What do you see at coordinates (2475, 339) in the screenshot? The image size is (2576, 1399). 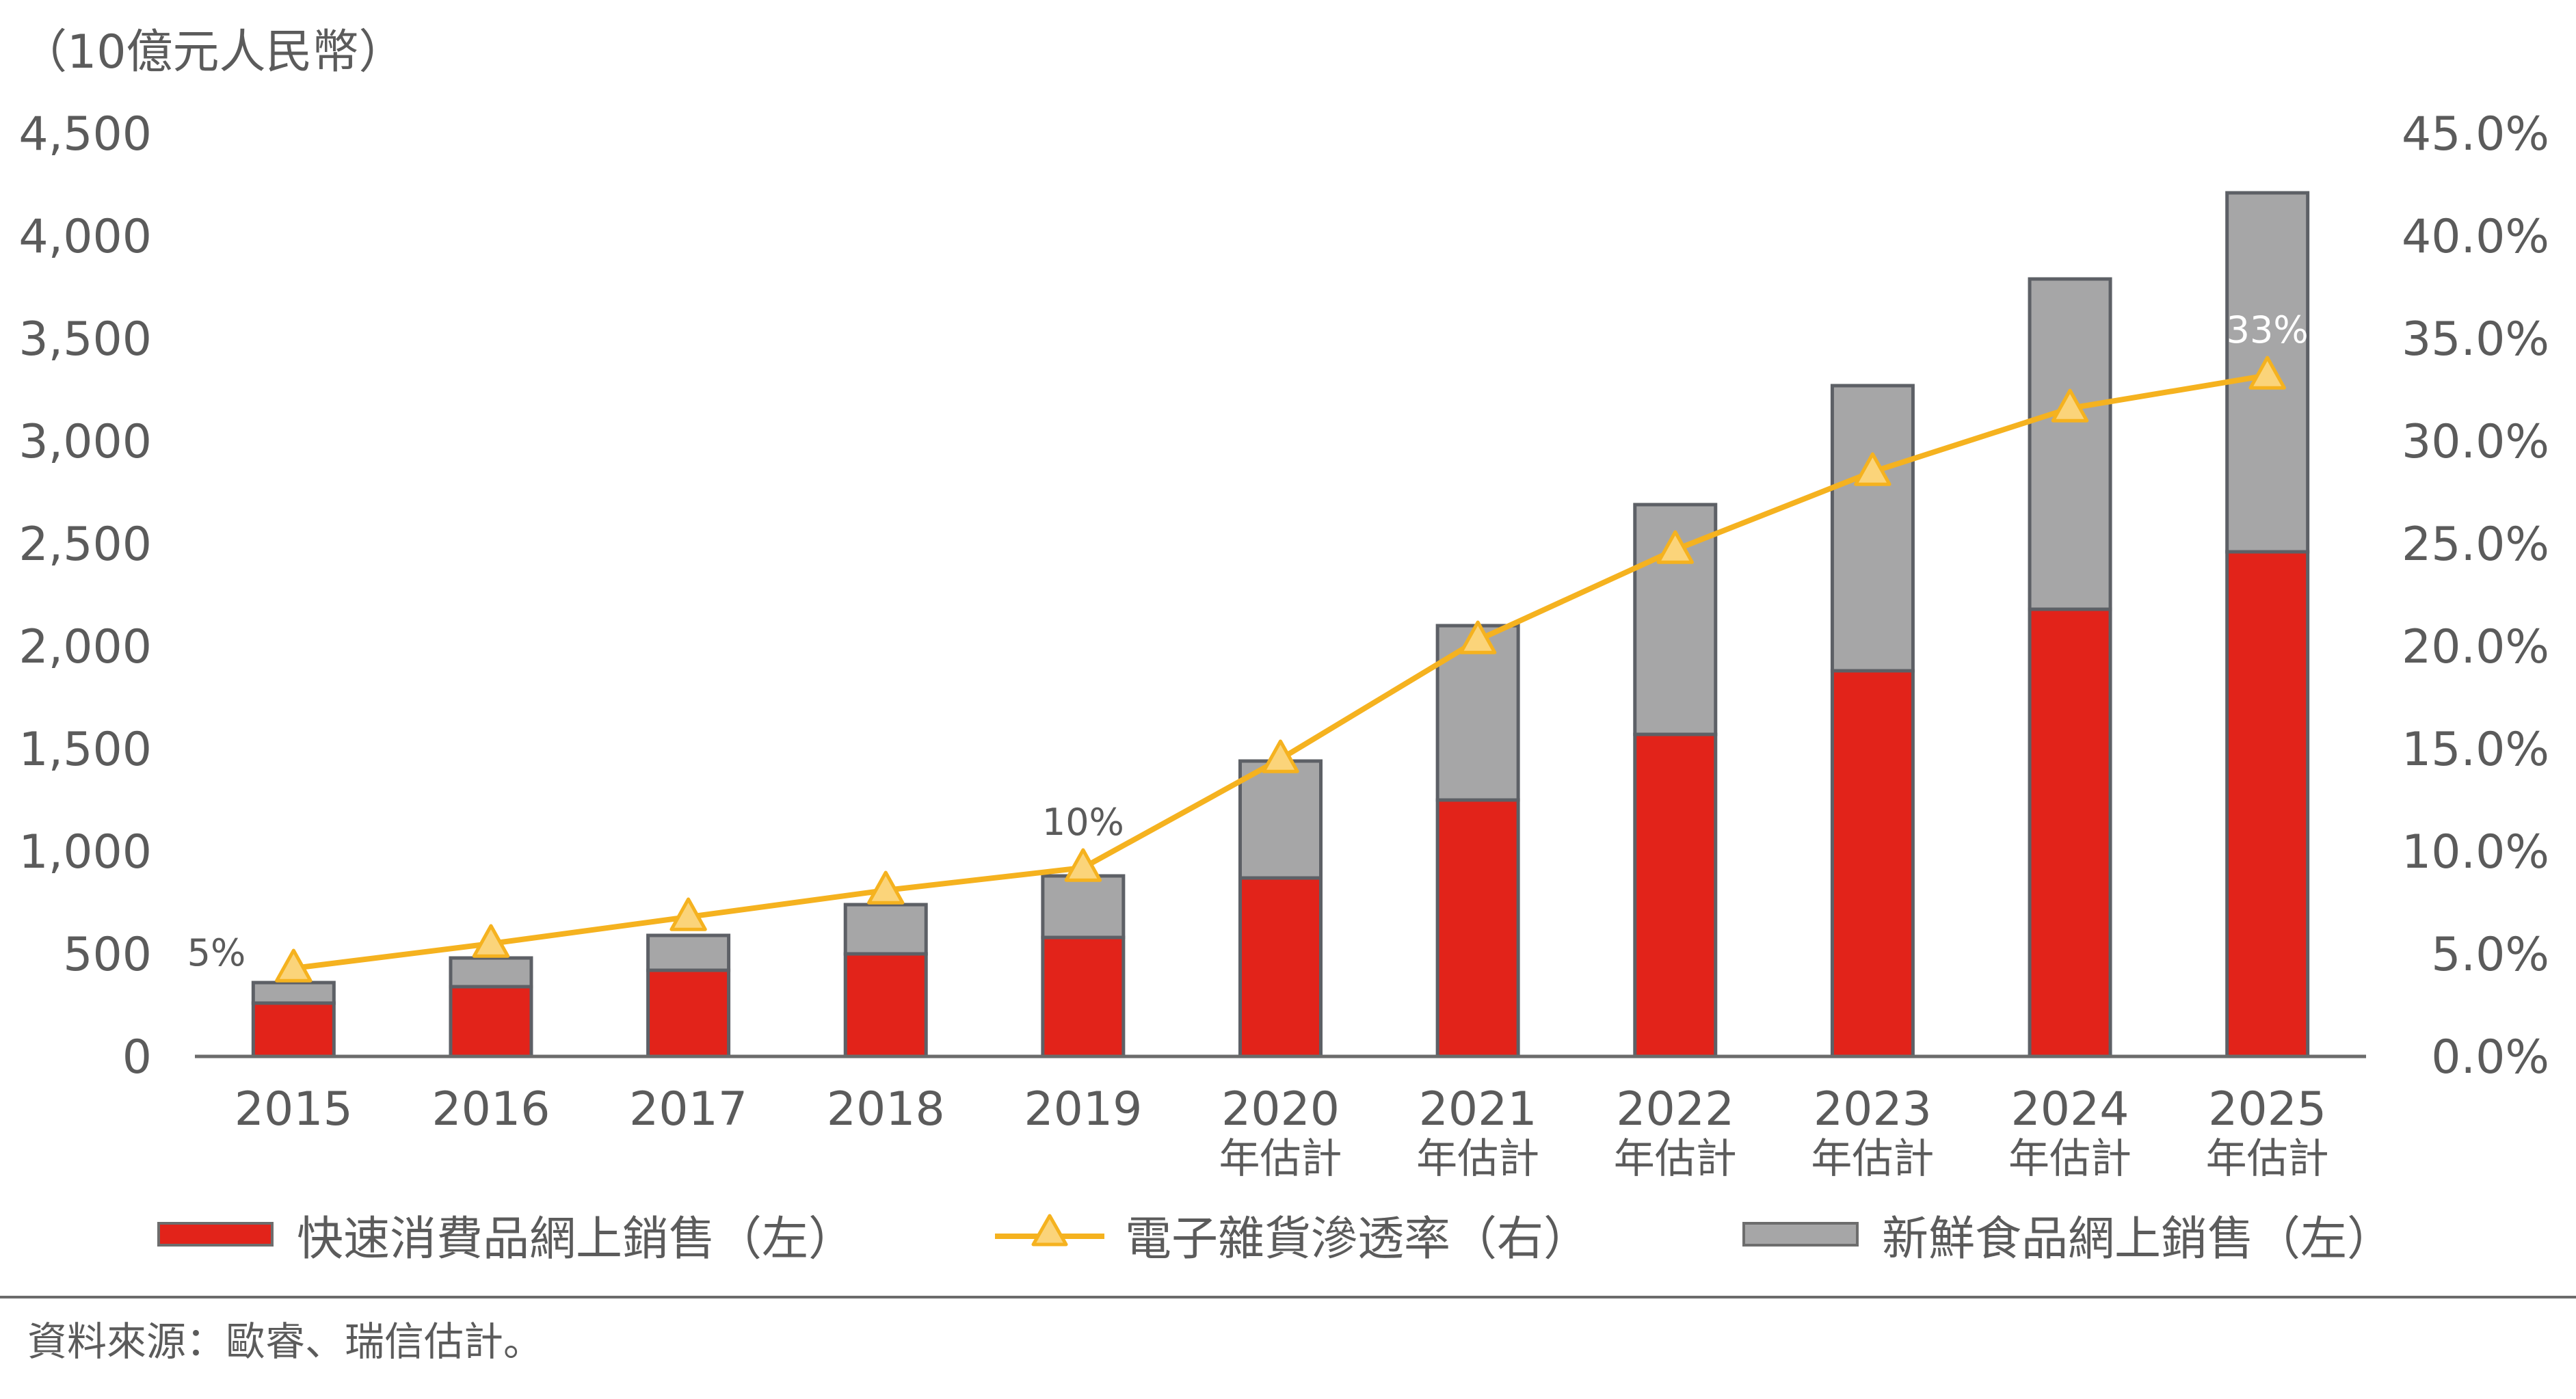 I see `right-tick-label: 35.0%` at bounding box center [2475, 339].